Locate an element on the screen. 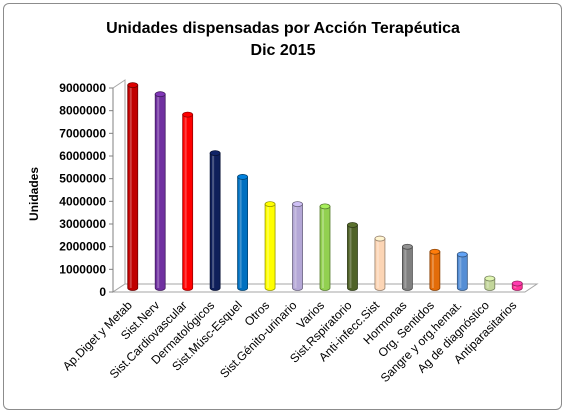  y-tick-label: 6000000 is located at coordinates (82, 156).